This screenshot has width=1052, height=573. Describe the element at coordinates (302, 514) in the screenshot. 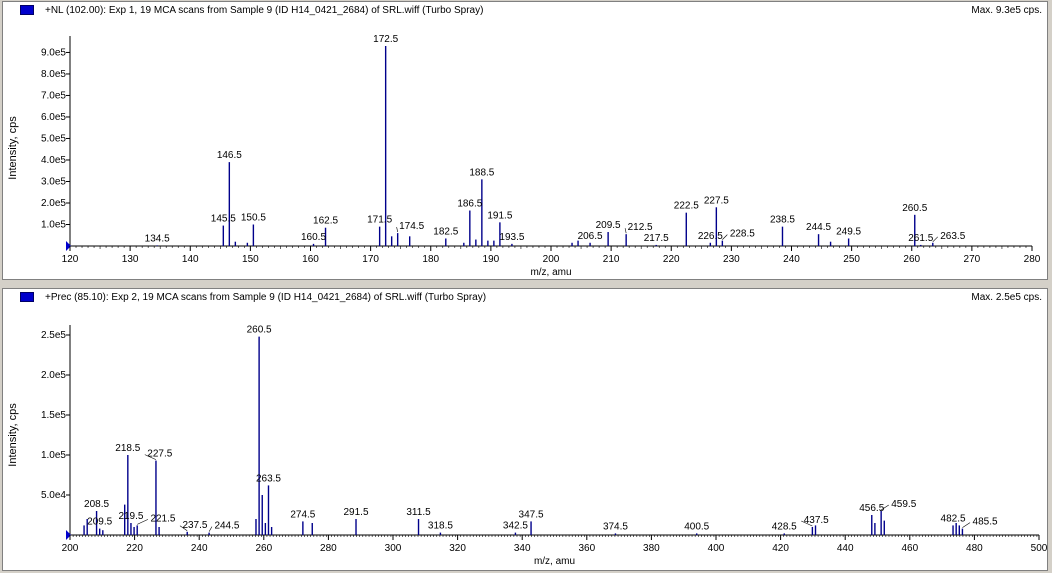

I see `peak-label: 274.5` at that location.